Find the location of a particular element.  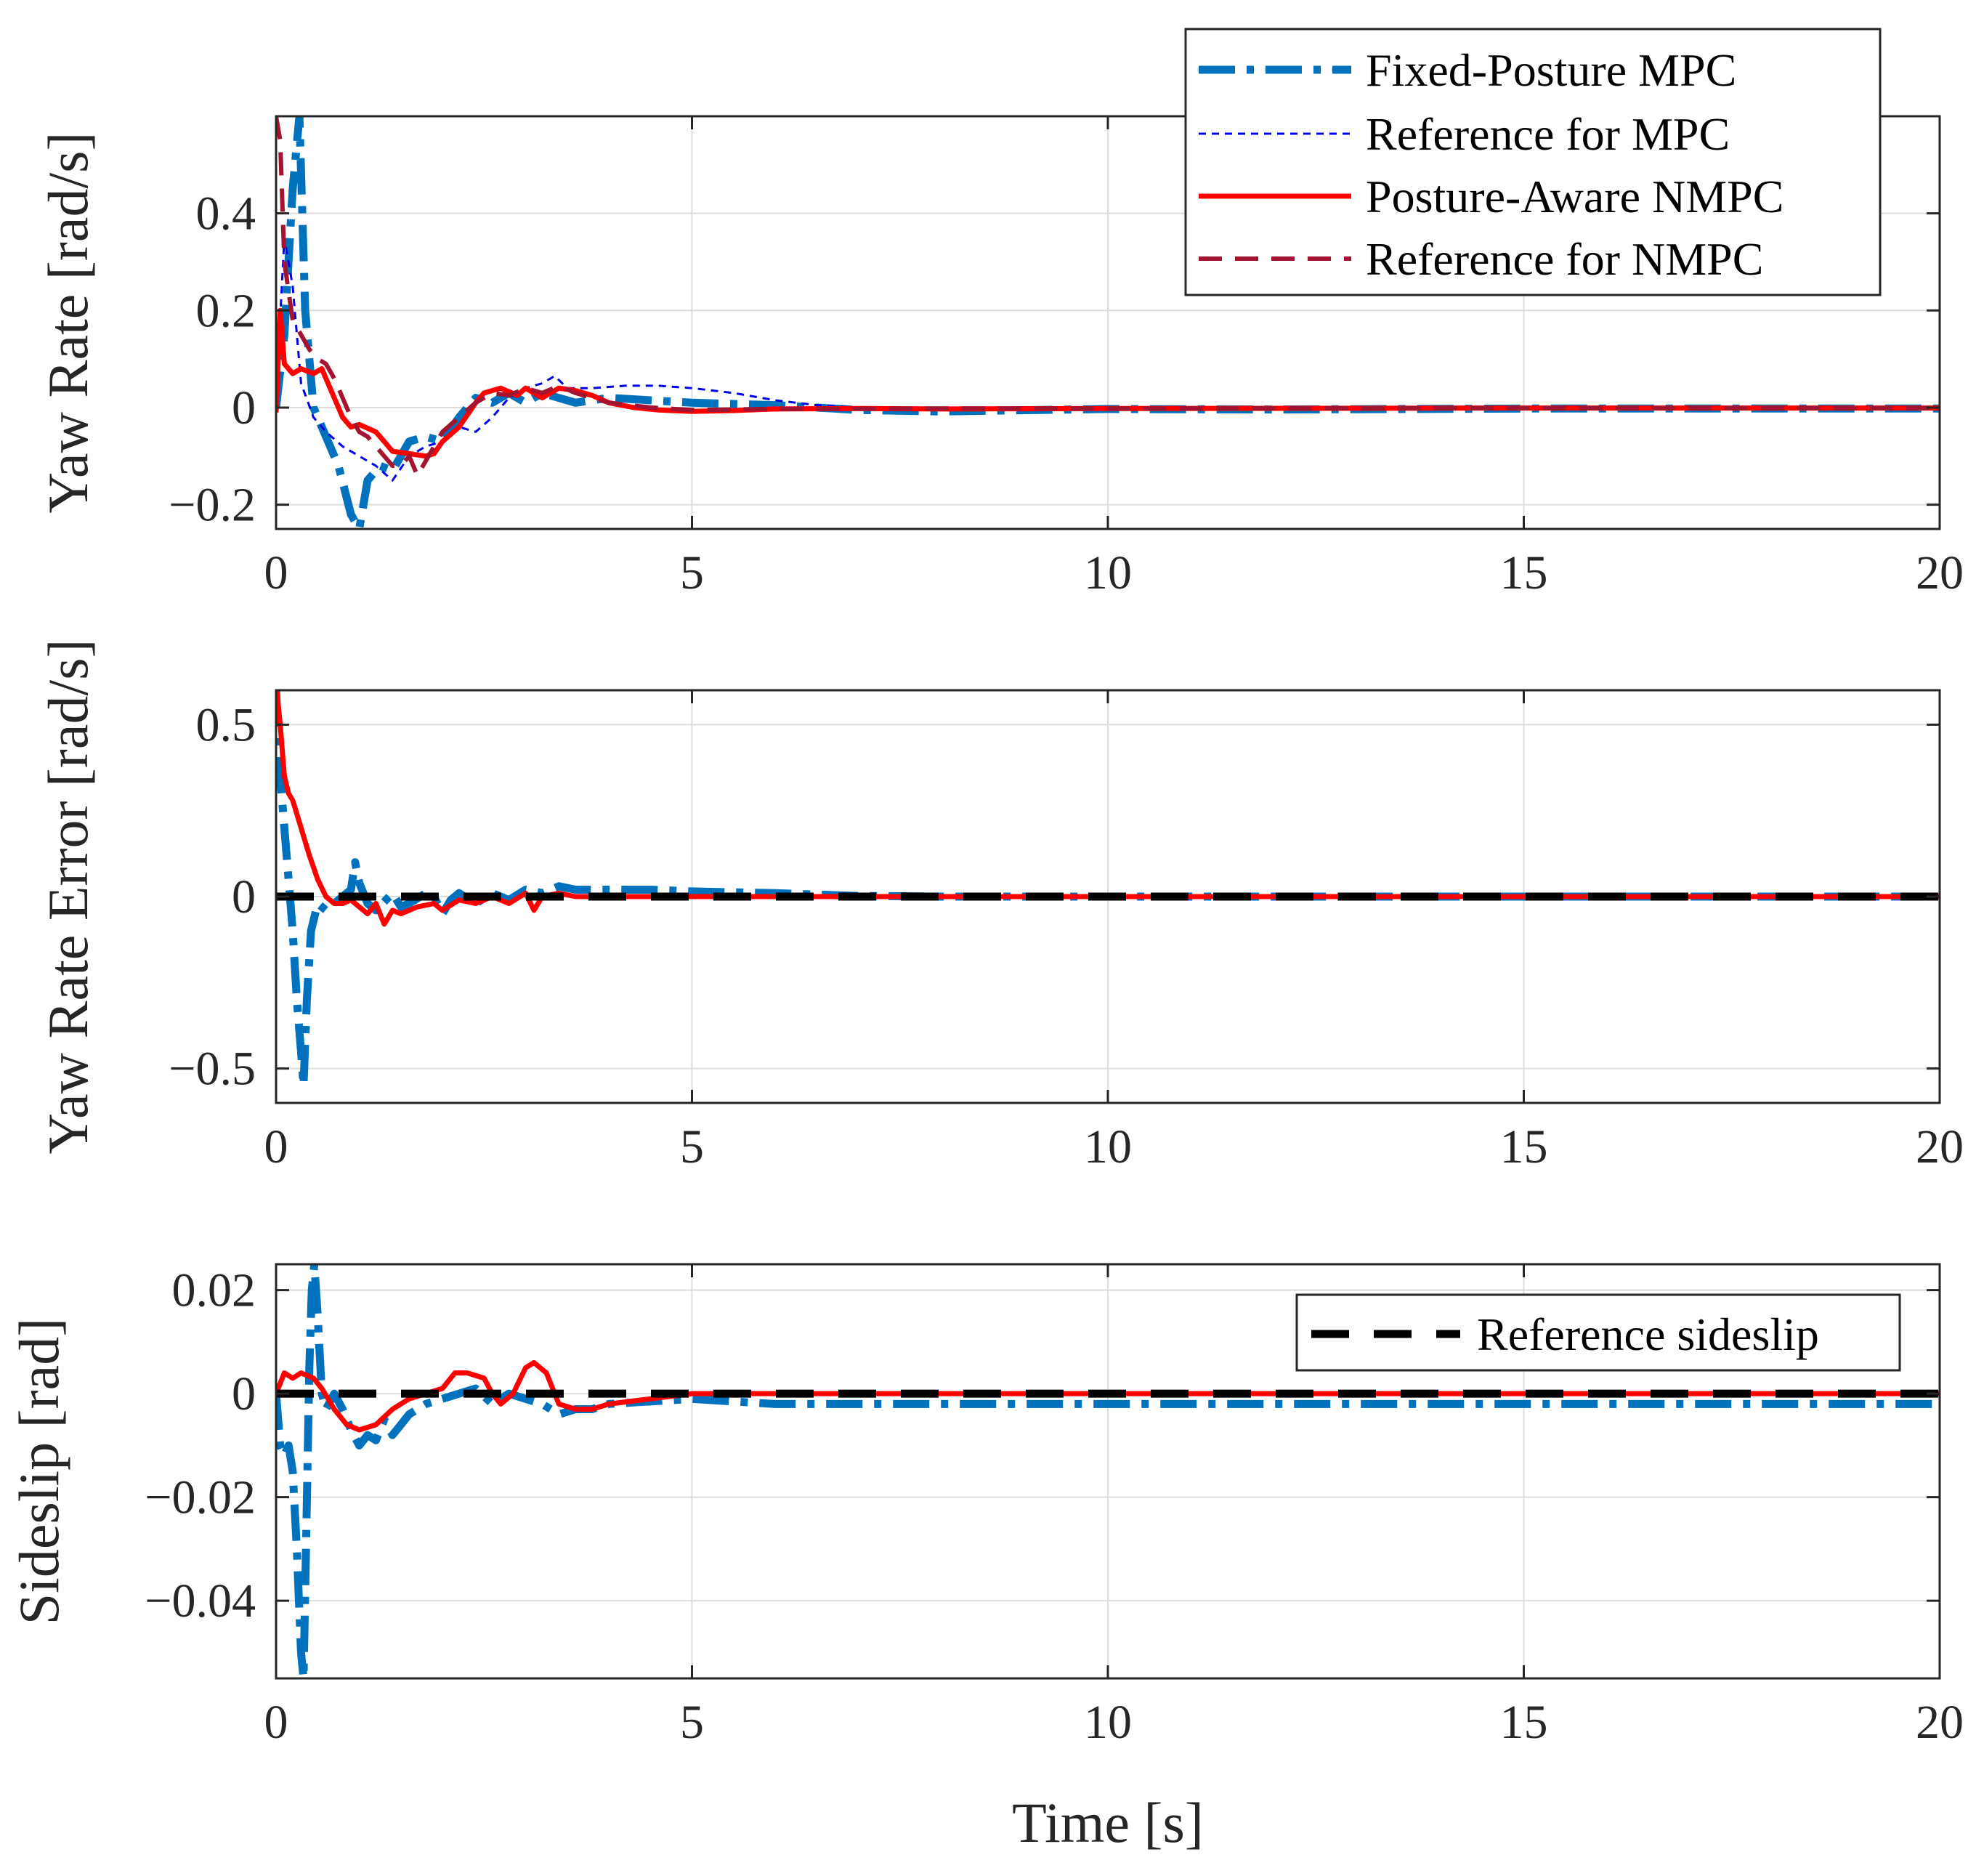

sideslip-xtick-label: 15 is located at coordinates (1524, 1722).